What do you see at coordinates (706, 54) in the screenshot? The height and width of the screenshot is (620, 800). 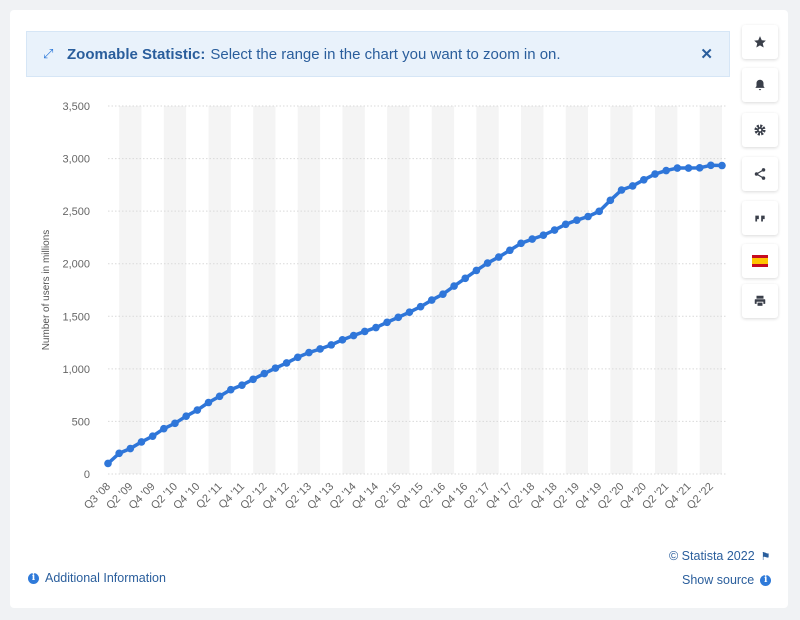 I see `close-icon: ✕` at bounding box center [706, 54].